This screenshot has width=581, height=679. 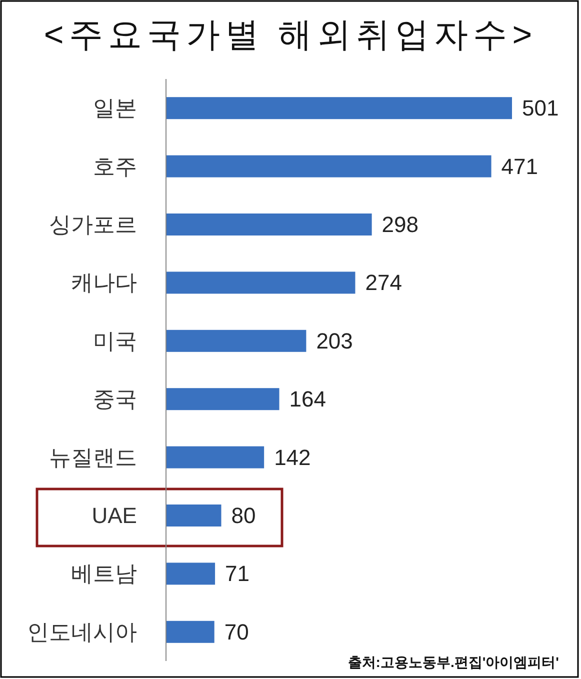 I want to click on data-label: 164, so click(x=307, y=399).